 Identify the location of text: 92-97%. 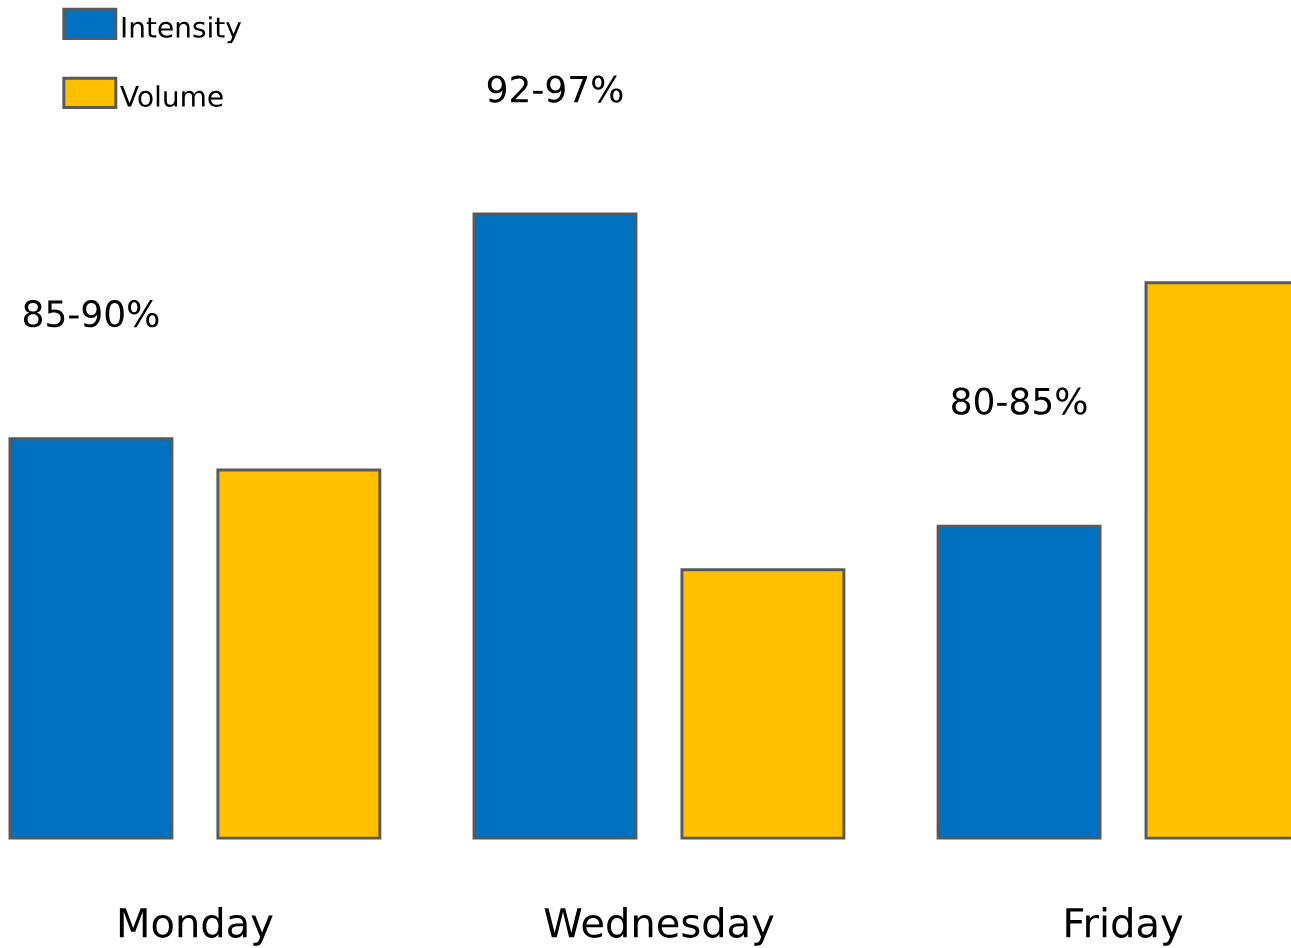
(555, 89).